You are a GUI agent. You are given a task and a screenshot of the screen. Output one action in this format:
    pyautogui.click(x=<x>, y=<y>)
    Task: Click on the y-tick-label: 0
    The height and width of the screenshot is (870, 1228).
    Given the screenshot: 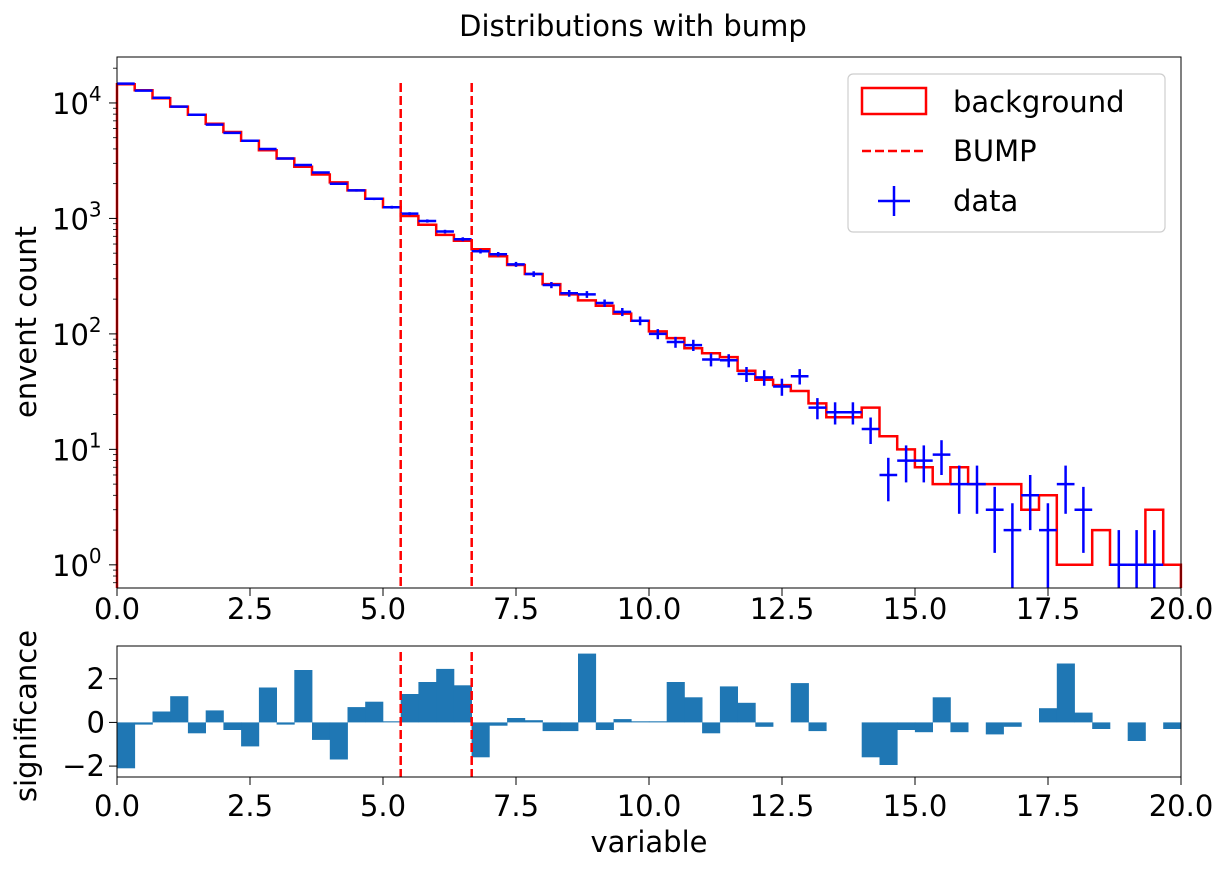 What is the action you would take?
    pyautogui.click(x=96, y=722)
    